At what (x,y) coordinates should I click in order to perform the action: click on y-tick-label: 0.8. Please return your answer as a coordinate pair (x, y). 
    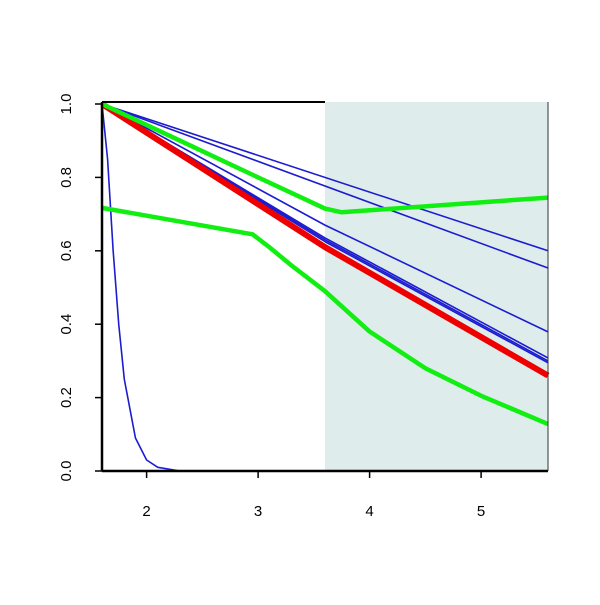
    Looking at the image, I should click on (66, 177).